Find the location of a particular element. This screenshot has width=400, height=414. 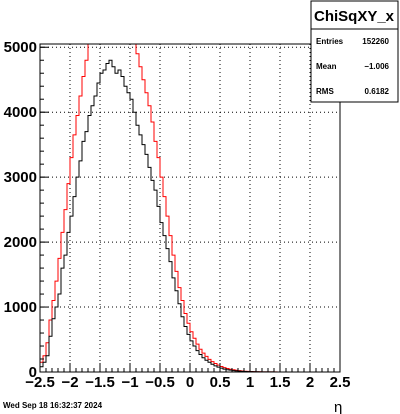

x-tick-label: 0.5 is located at coordinates (220, 382).